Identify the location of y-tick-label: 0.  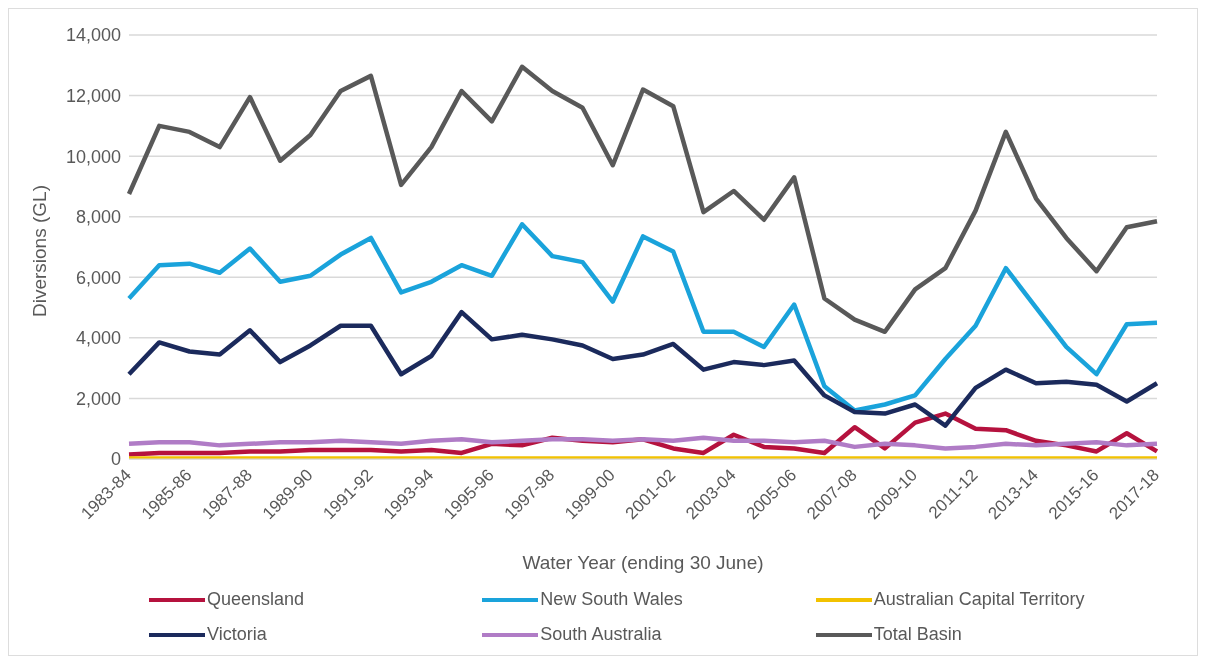
(115, 459).